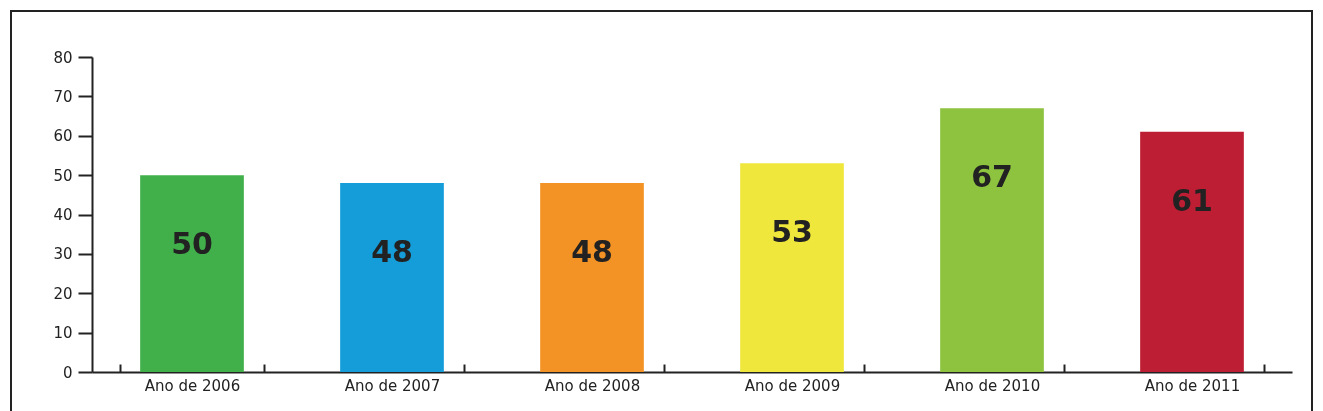  Describe the element at coordinates (992, 385) in the screenshot. I see `x-tick-label: Ano de 2010` at that location.